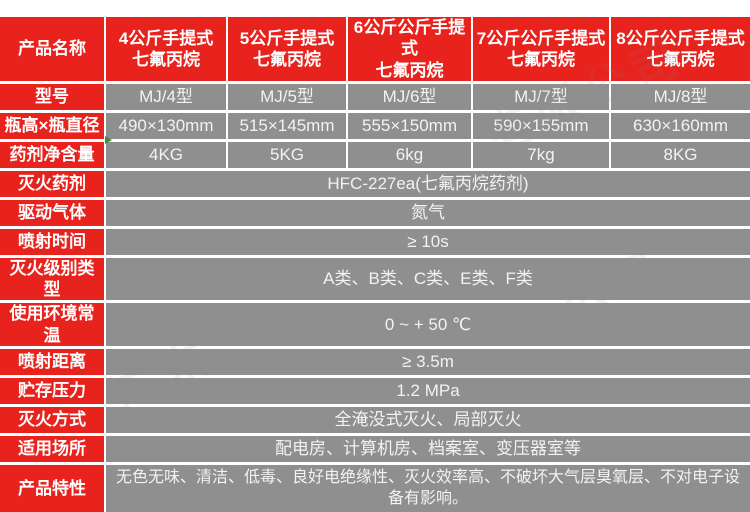  Describe the element at coordinates (165, 125) in the screenshot. I see `dimensions-cell: 490×130mm` at that location.